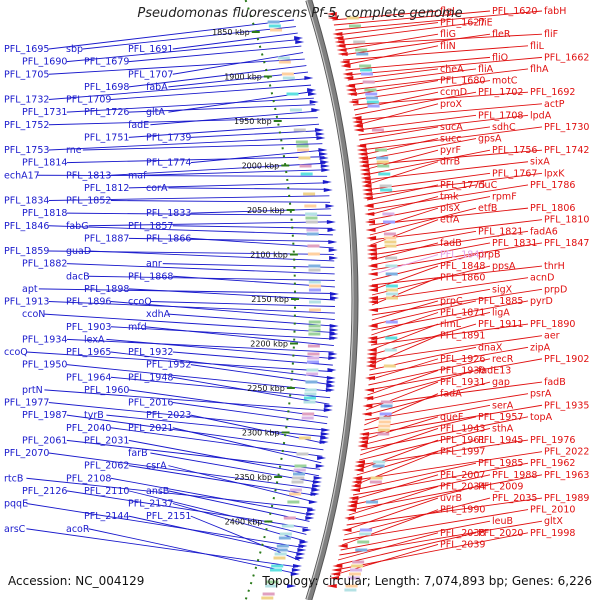 The width and height of the screenshot is (600, 600). What do you see at coordinates (168, 137) in the screenshot?
I see `forward-gene-label: PFL_1739` at bounding box center [168, 137].